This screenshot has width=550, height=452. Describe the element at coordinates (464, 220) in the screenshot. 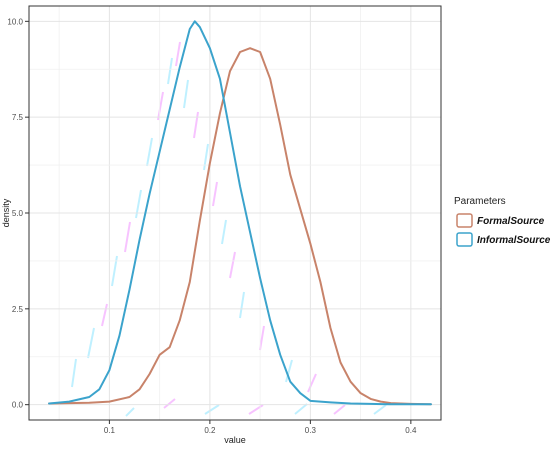

I see `legend-key-formalsource` at that location.